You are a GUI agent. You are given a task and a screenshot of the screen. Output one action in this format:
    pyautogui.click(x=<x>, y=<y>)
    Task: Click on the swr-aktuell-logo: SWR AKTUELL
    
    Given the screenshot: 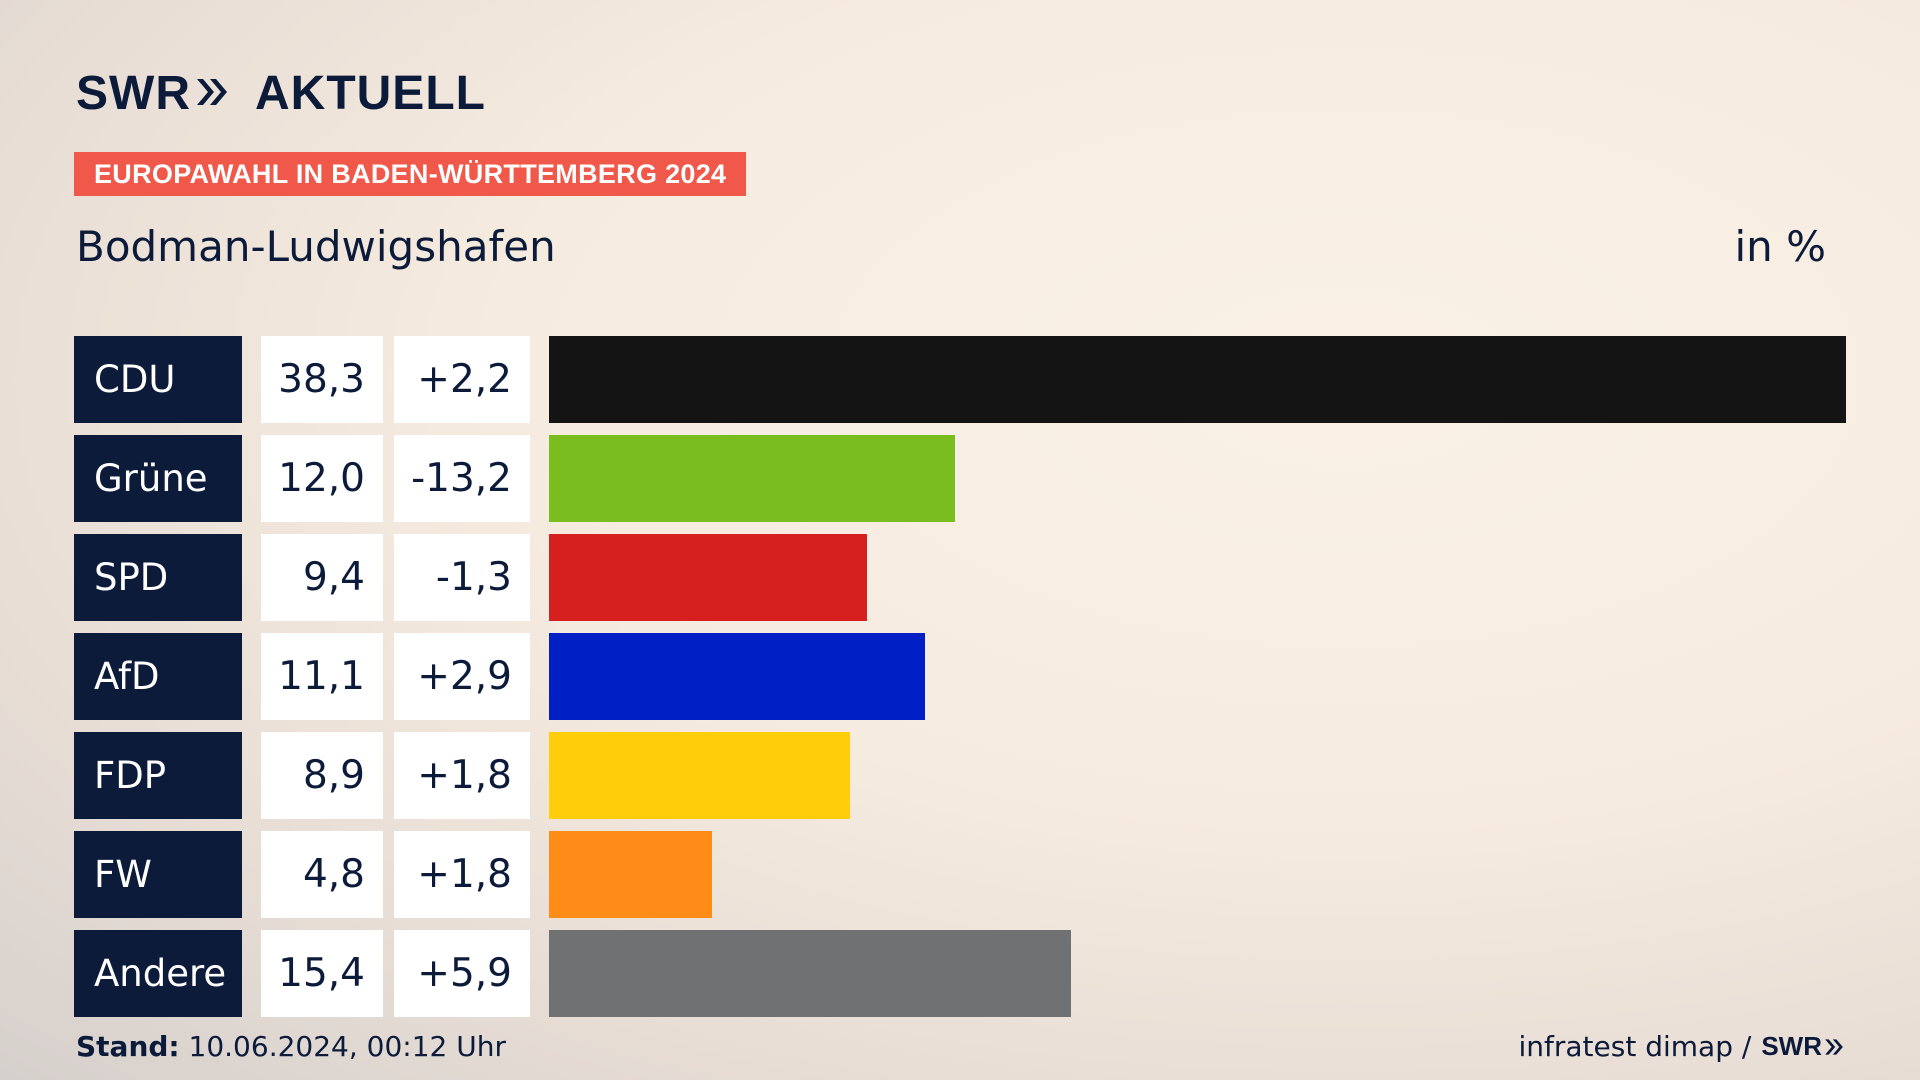 What is the action you would take?
    pyautogui.click(x=281, y=93)
    